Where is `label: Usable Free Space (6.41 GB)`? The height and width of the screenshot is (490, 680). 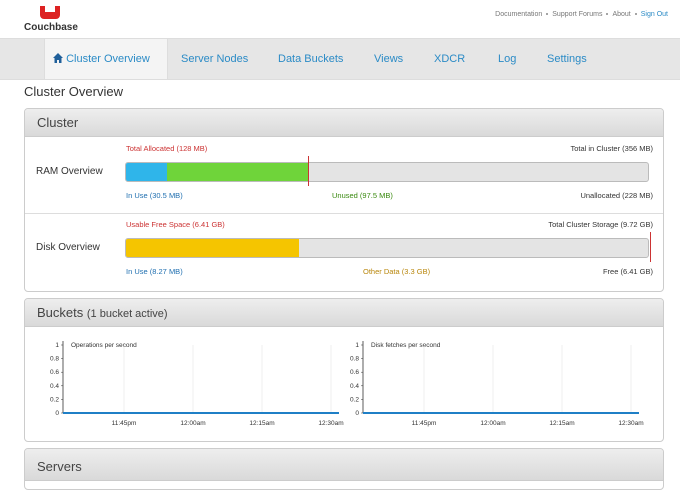 label: Usable Free Space (6.41 GB) is located at coordinates (175, 224).